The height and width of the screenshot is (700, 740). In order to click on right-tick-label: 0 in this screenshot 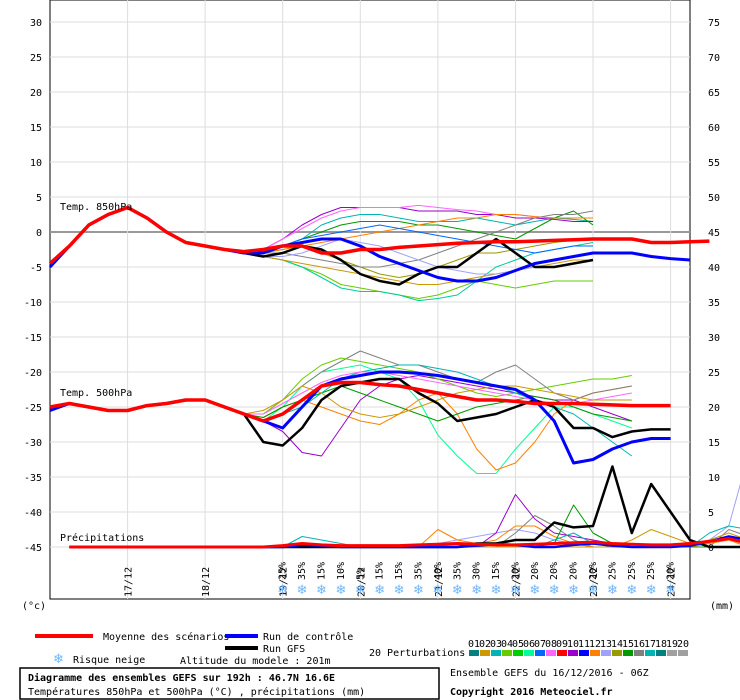, I will do `click(711, 548)`.